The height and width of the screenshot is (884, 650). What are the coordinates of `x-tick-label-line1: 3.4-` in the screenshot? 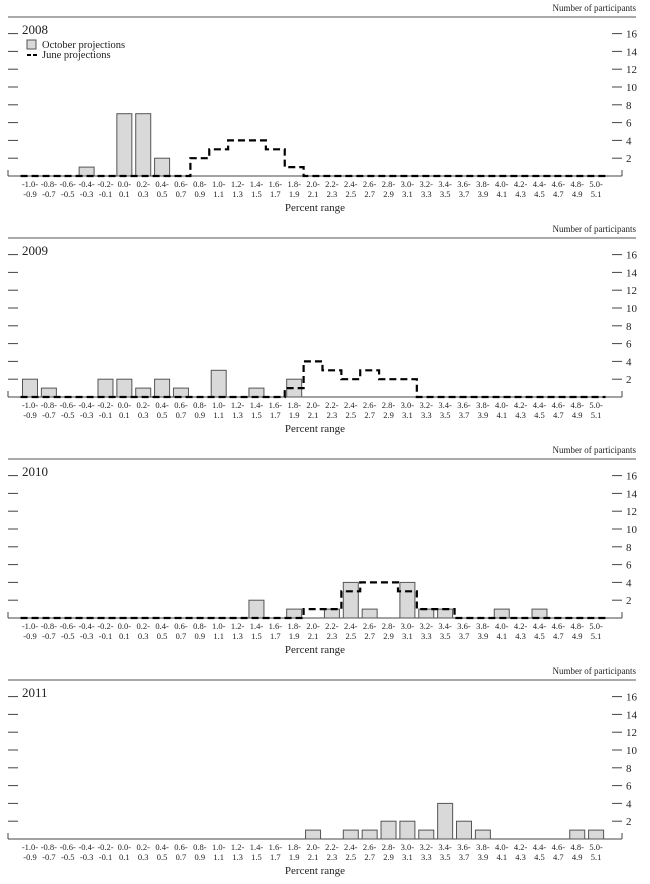 It's located at (445, 184).